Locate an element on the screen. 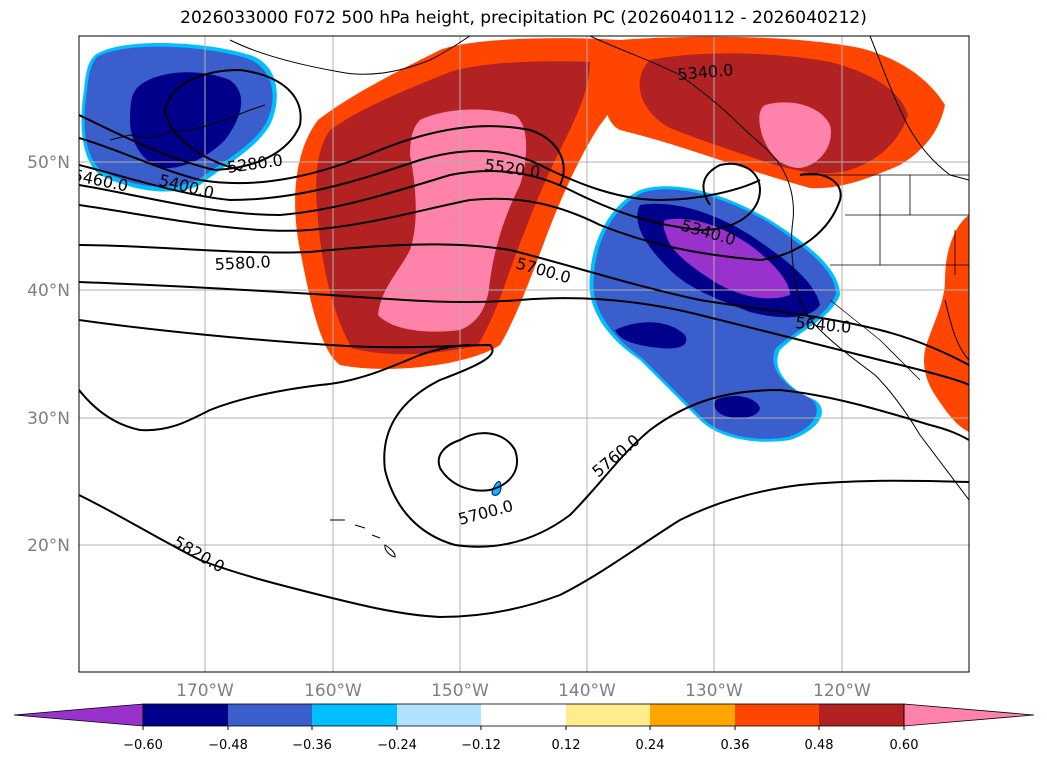 This screenshot has width=1047, height=765. longitude-labels: 170°W 160°W 150°W 140°W 130°W 120°W is located at coordinates (523, 691).